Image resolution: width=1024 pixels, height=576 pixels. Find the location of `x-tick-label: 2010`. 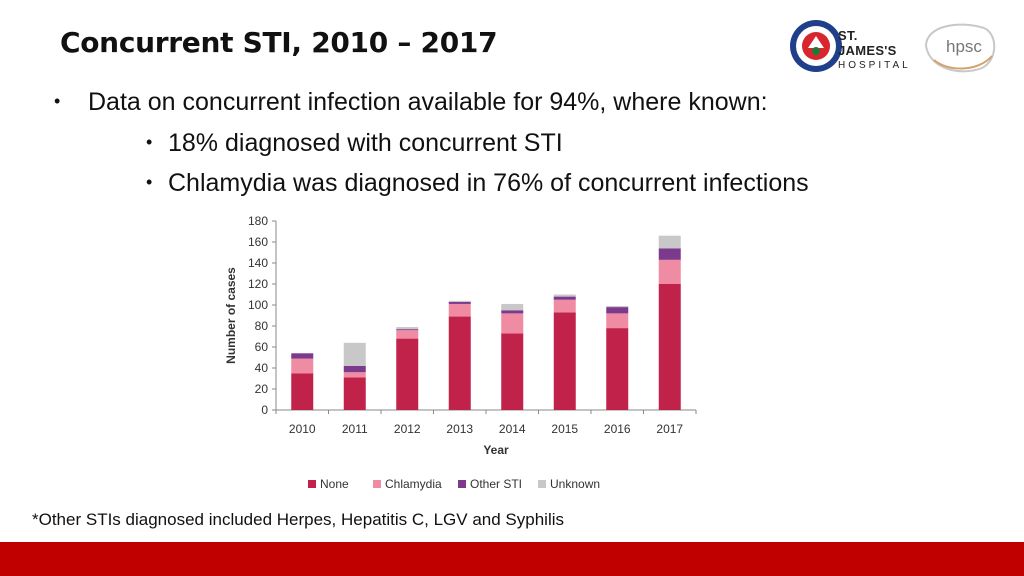

x-tick-label: 2010 is located at coordinates (302, 429).